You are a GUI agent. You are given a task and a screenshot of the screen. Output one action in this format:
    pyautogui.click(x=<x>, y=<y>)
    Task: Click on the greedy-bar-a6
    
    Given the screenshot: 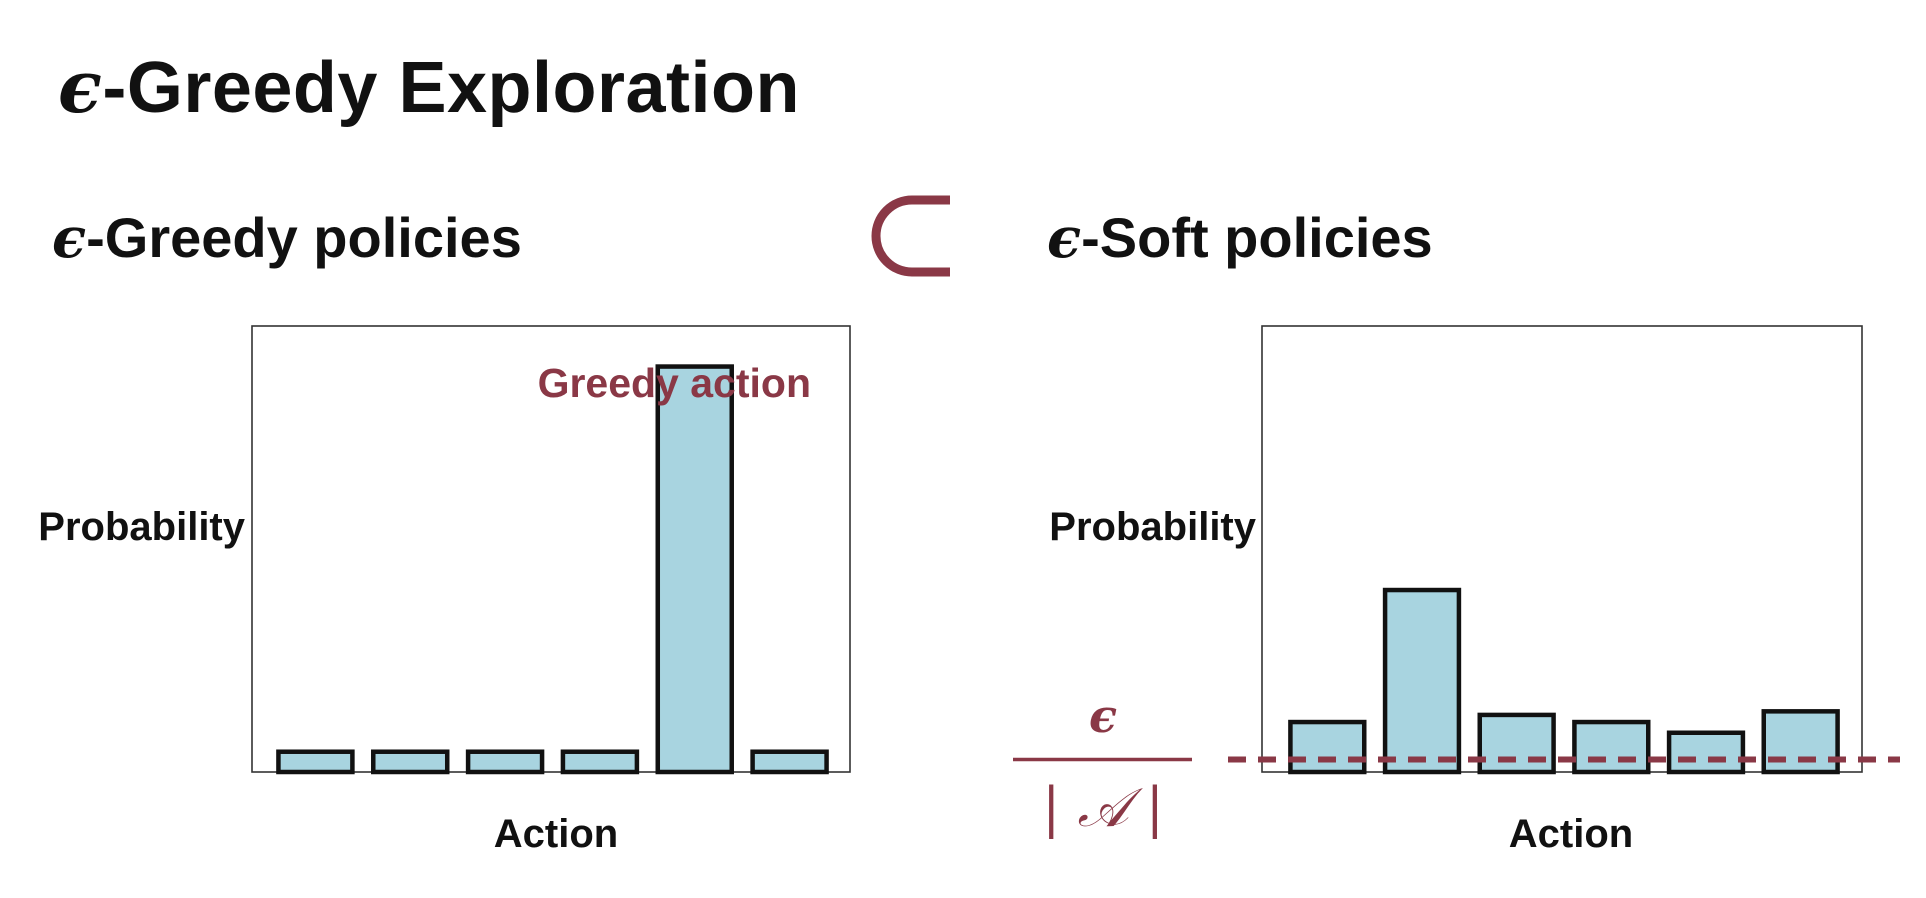 What is the action you would take?
    pyautogui.click(x=789, y=762)
    